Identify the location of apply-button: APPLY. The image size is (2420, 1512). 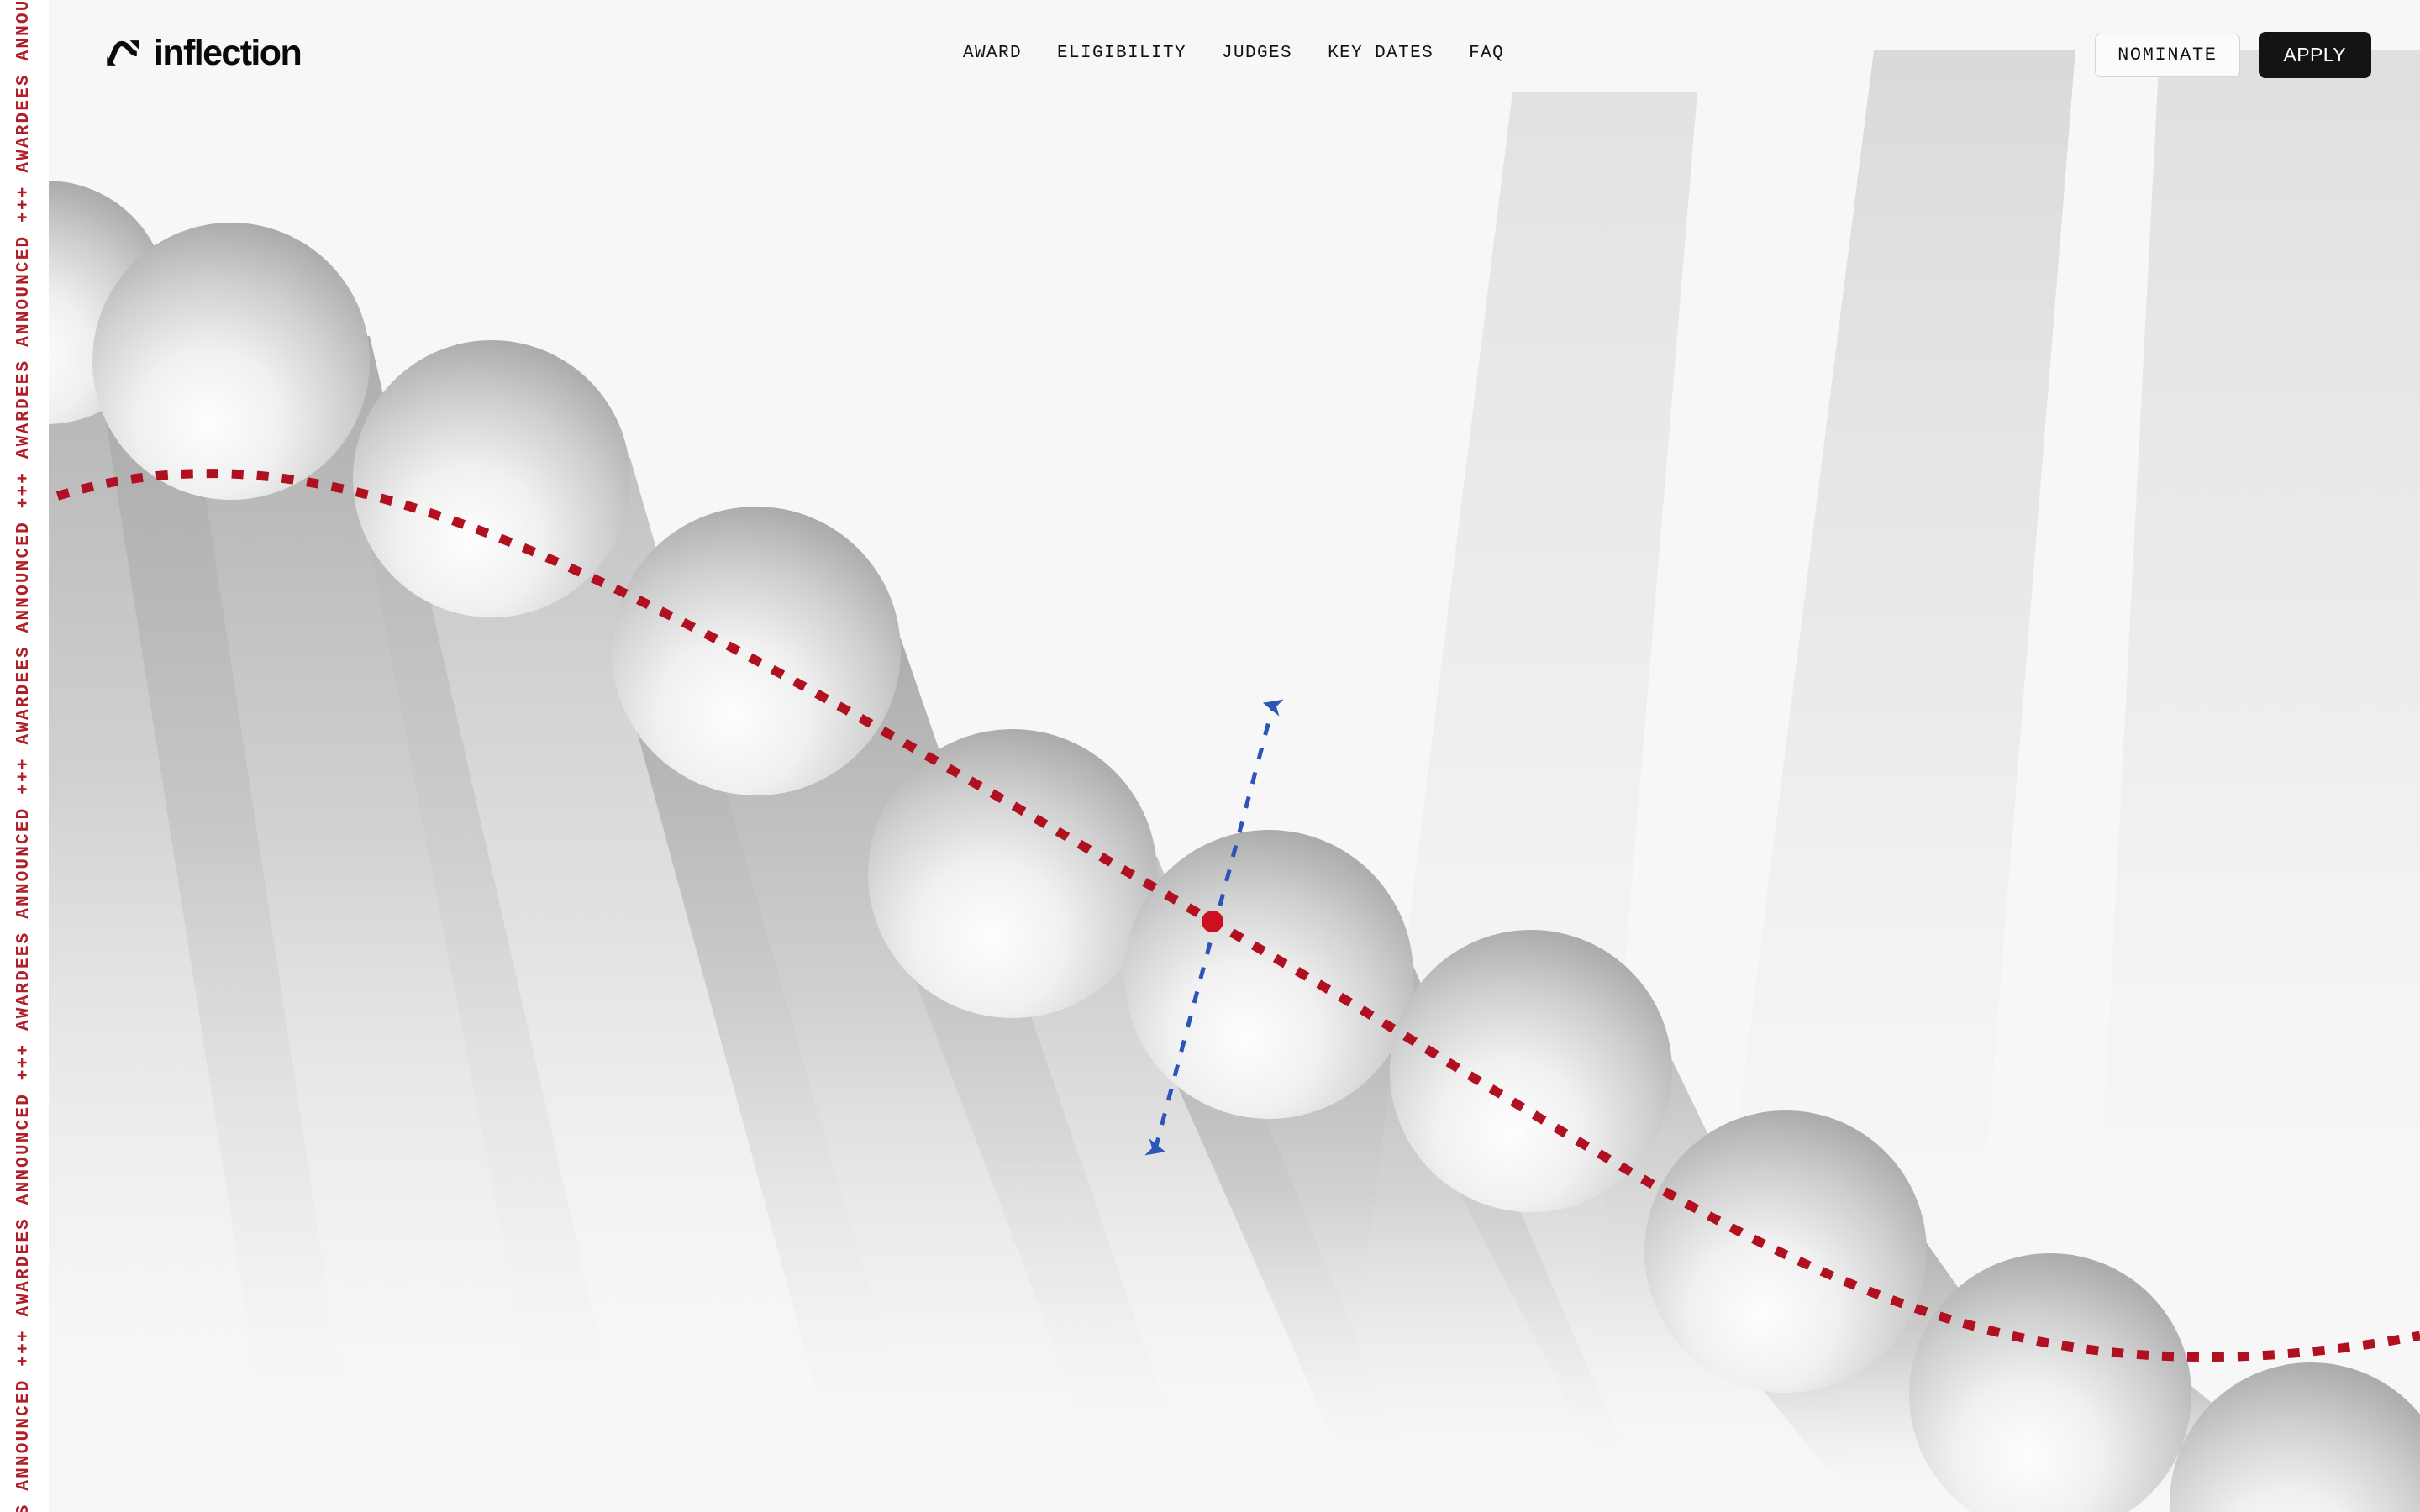
(2314, 55).